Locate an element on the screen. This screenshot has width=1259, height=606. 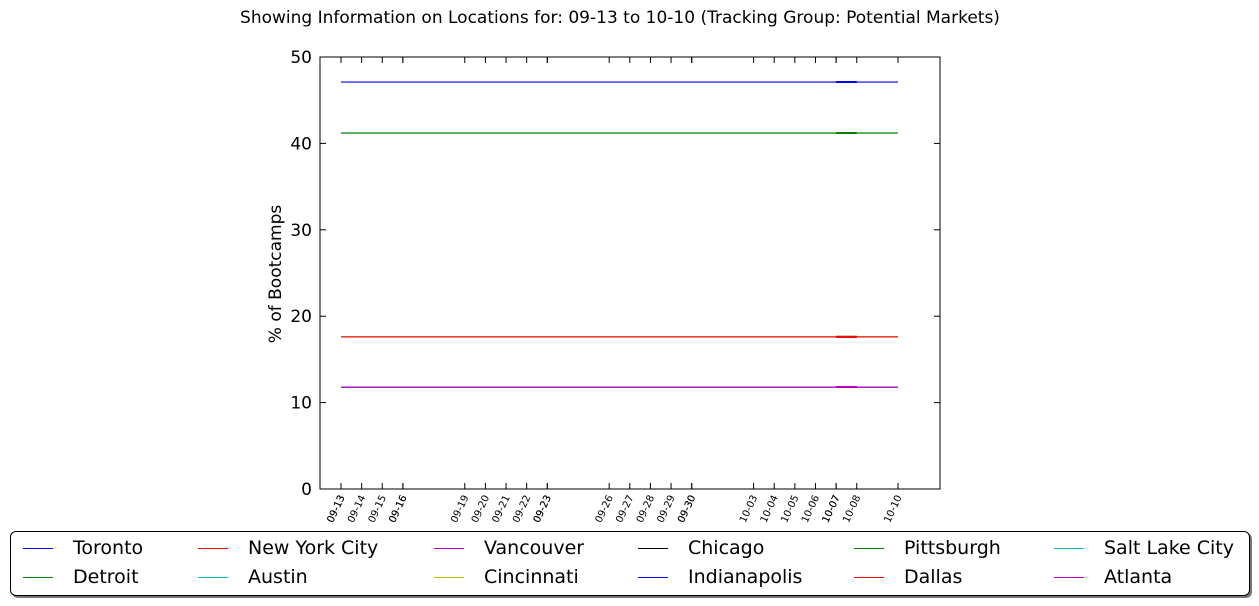
legend-label: Detroit is located at coordinates (106, 577).